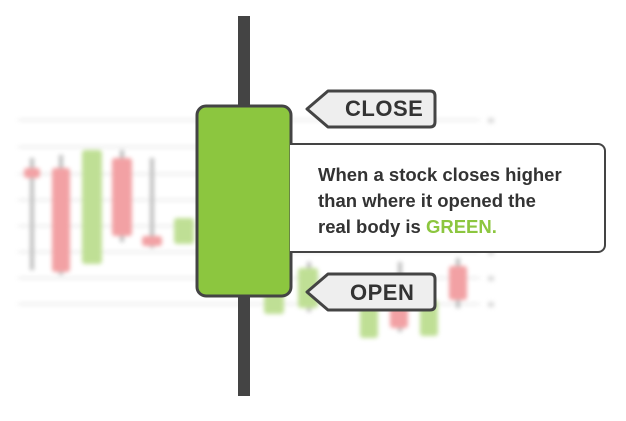  I want to click on open-pointer-icon, so click(371, 292).